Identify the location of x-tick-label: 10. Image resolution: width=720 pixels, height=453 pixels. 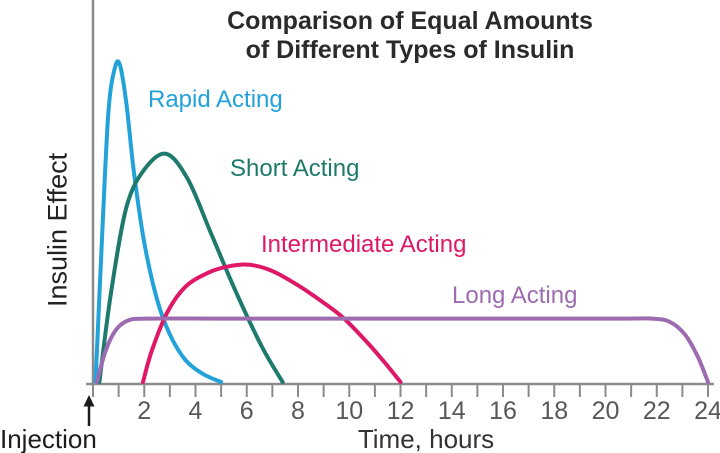
(349, 411).